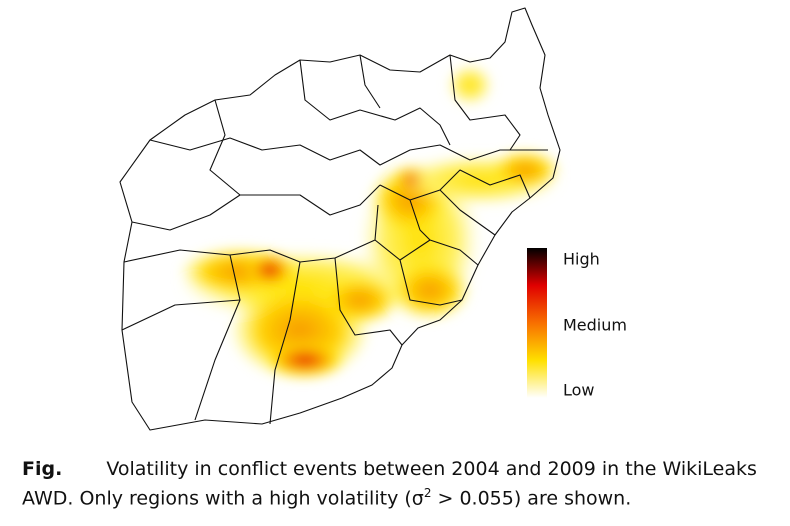 Image resolution: width=790 pixels, height=526 pixels. I want to click on legend-label: Low, so click(579, 390).